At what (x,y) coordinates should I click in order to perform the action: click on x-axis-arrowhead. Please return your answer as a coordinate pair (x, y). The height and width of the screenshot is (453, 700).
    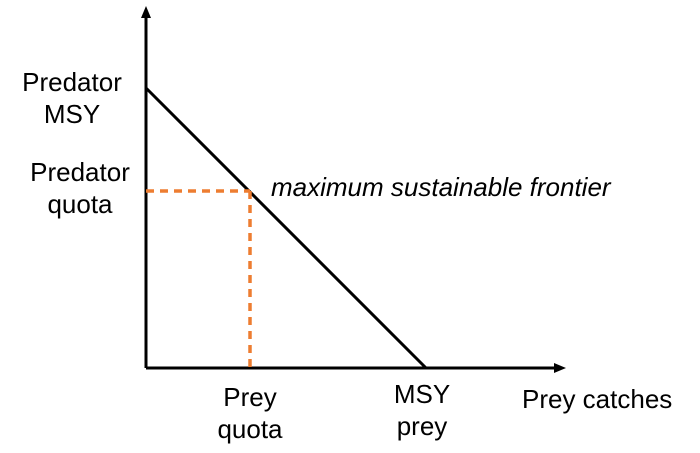
    Looking at the image, I should click on (560, 368).